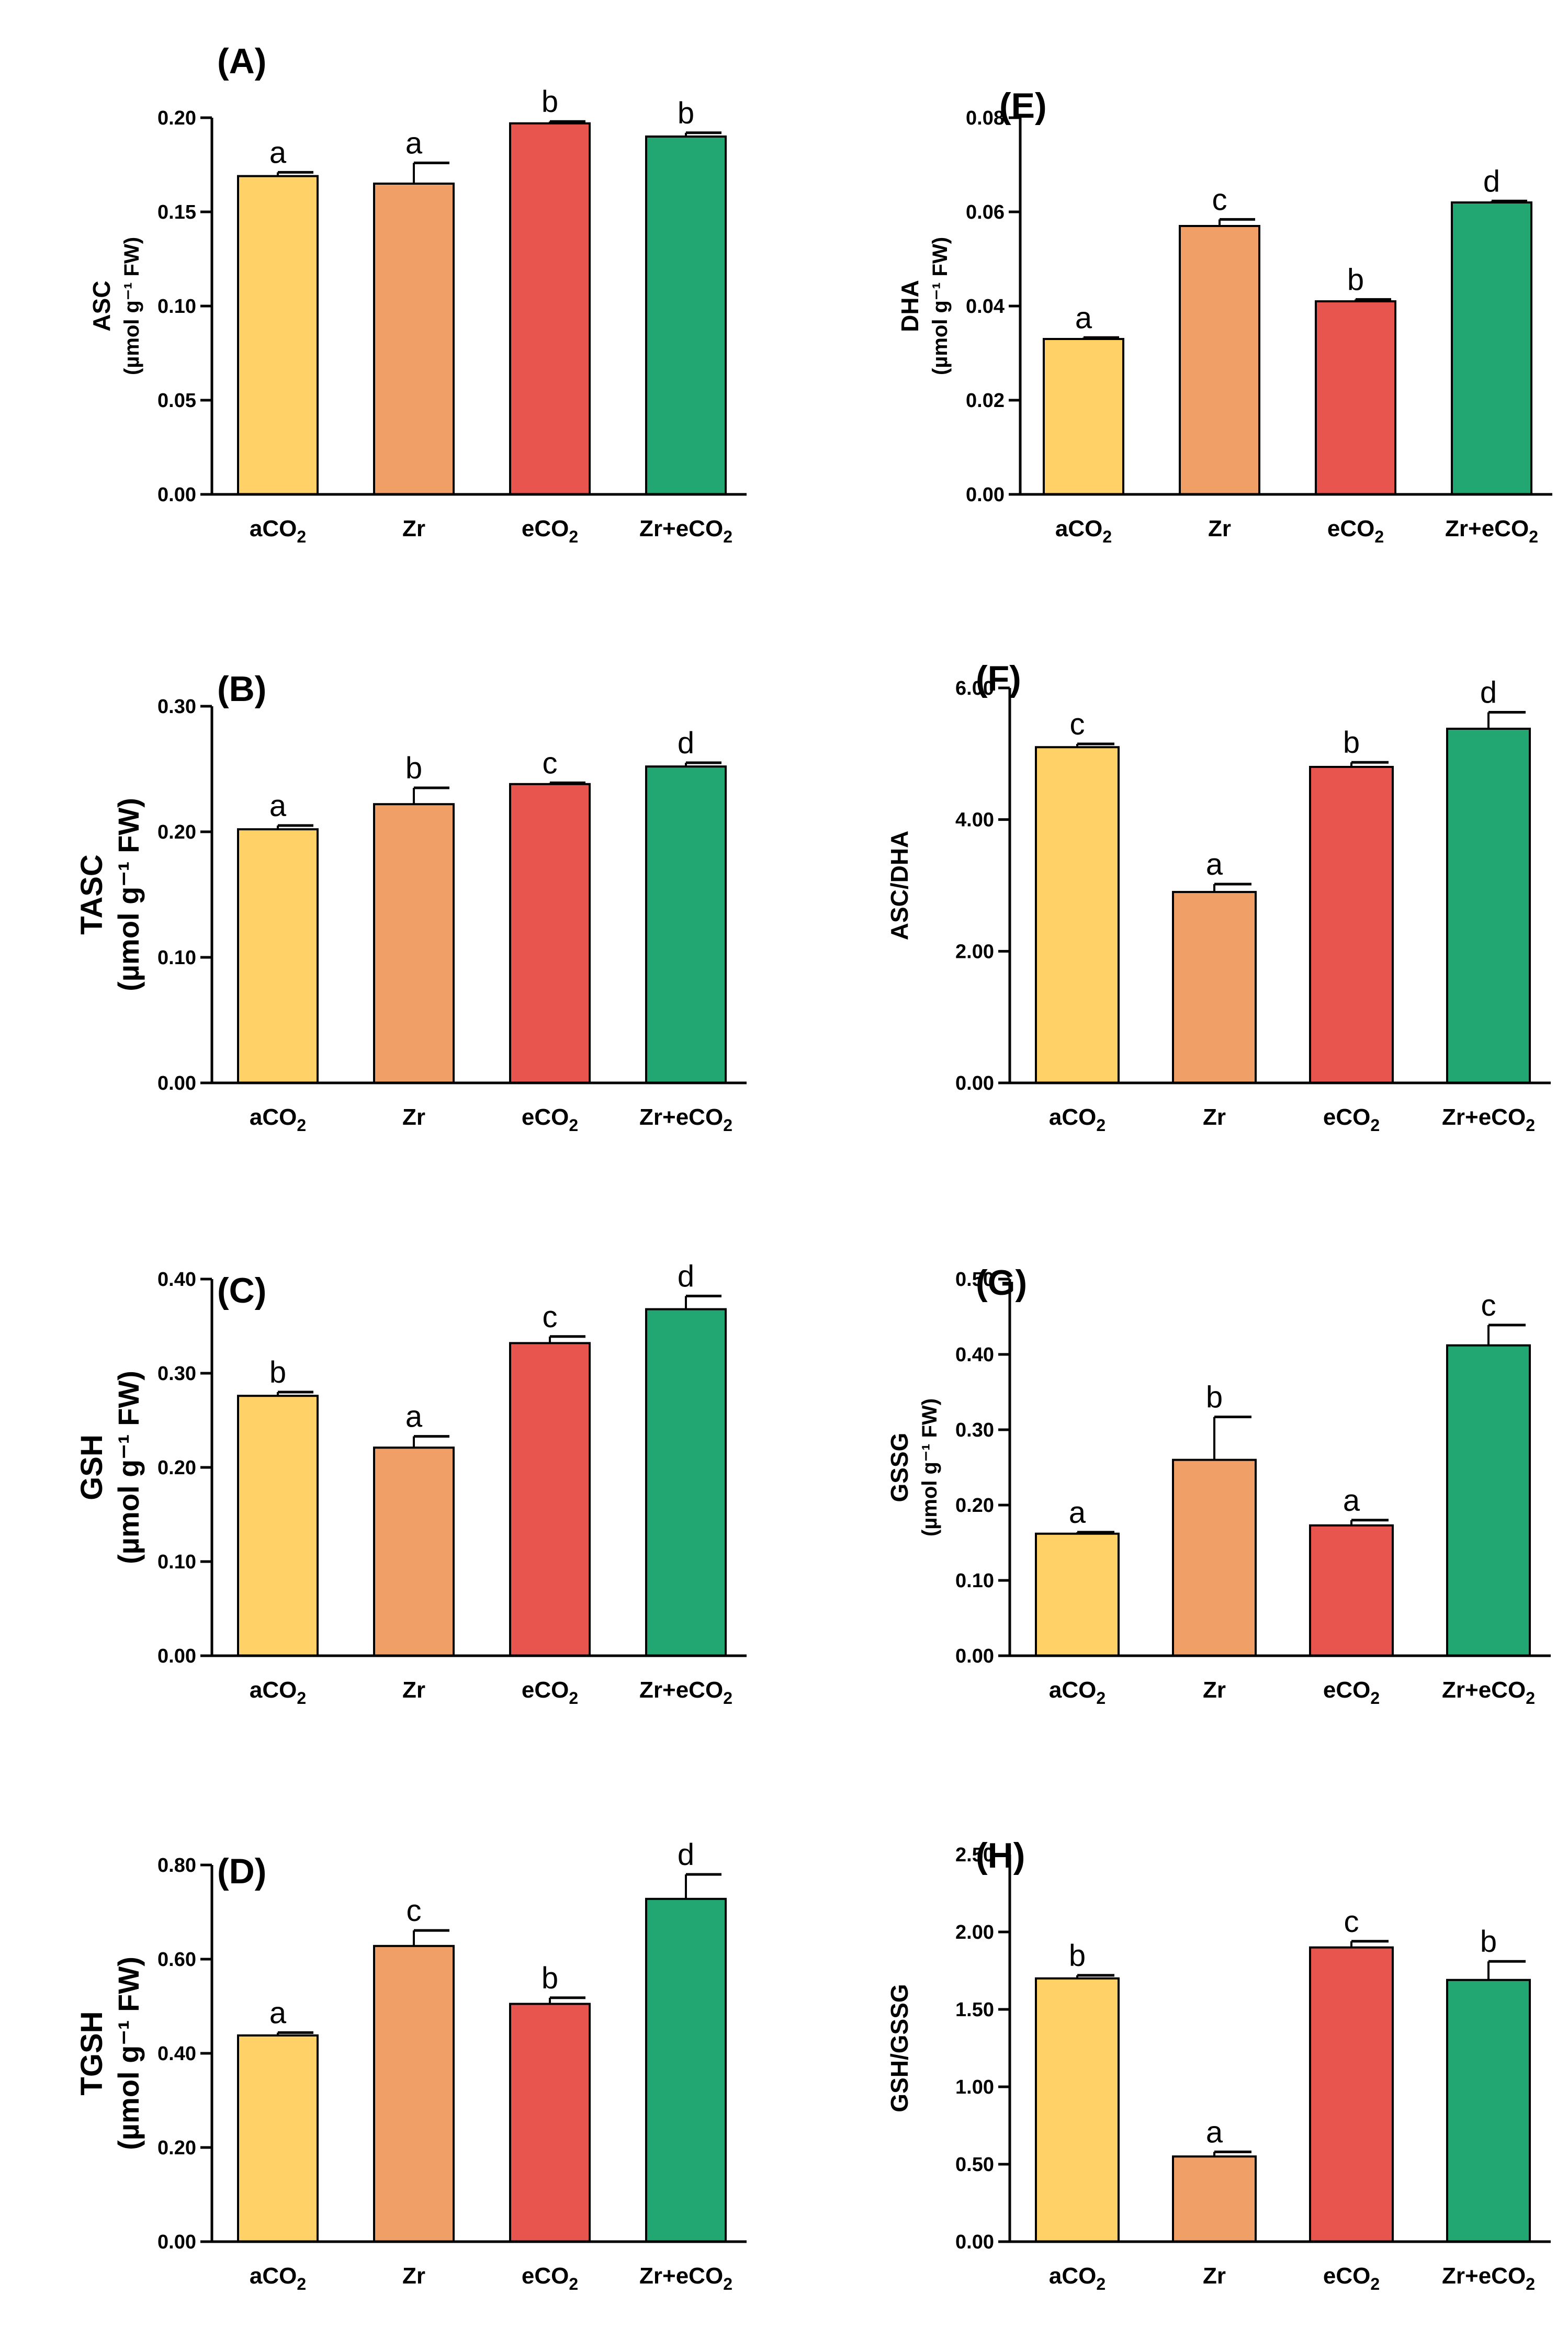 The image size is (1568, 2340). What do you see at coordinates (278, 1692) in the screenshot?
I see `category-label-2-0: aCO2` at bounding box center [278, 1692].